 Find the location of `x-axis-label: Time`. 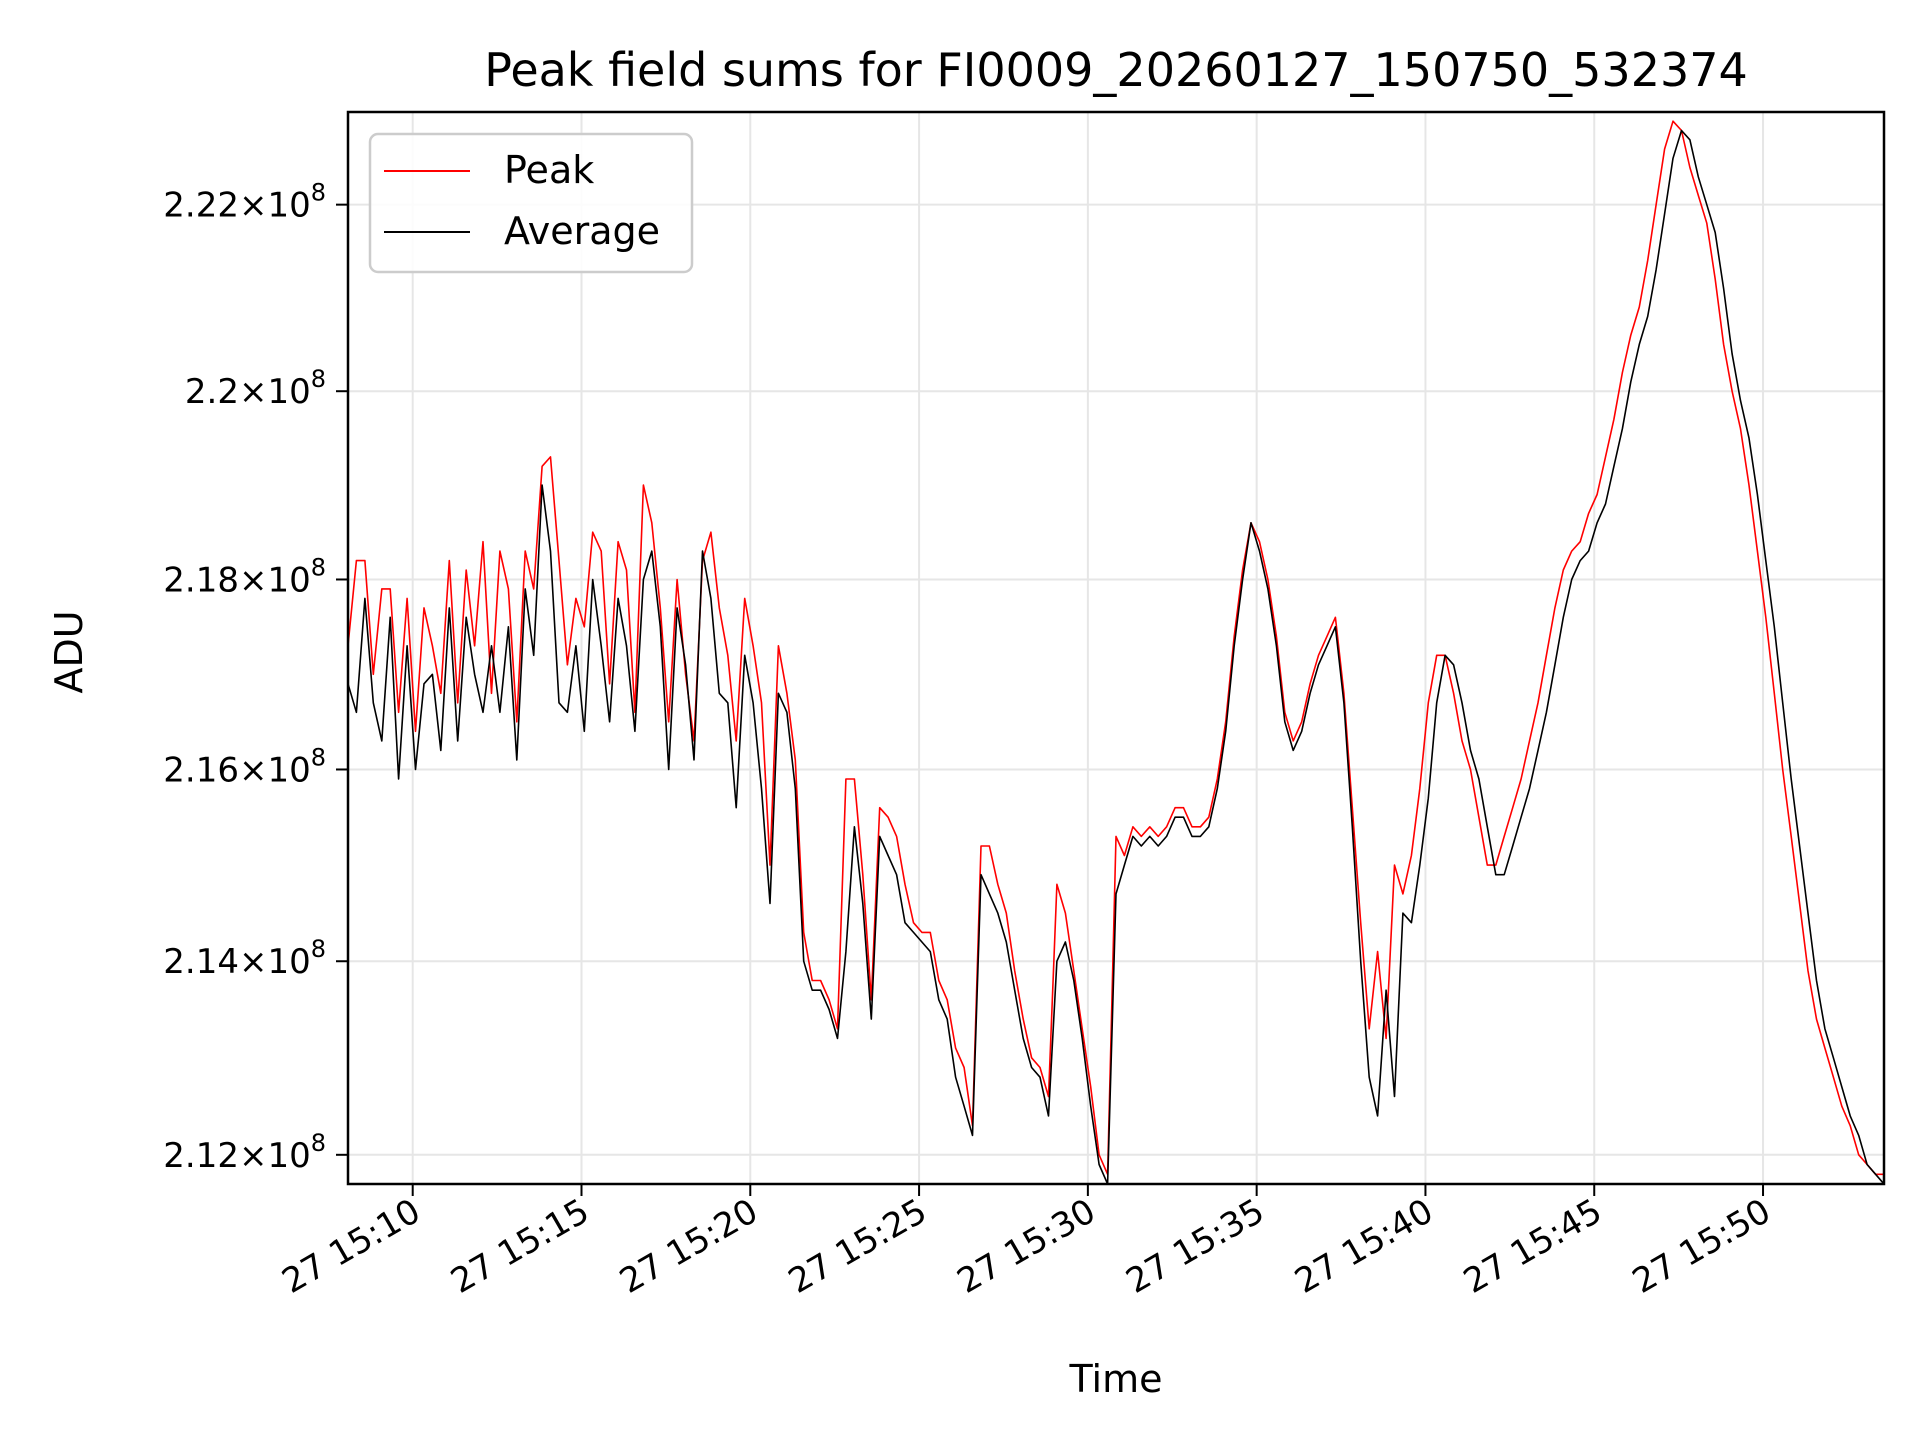

x-axis-label: Time is located at coordinates (1116, 1379).